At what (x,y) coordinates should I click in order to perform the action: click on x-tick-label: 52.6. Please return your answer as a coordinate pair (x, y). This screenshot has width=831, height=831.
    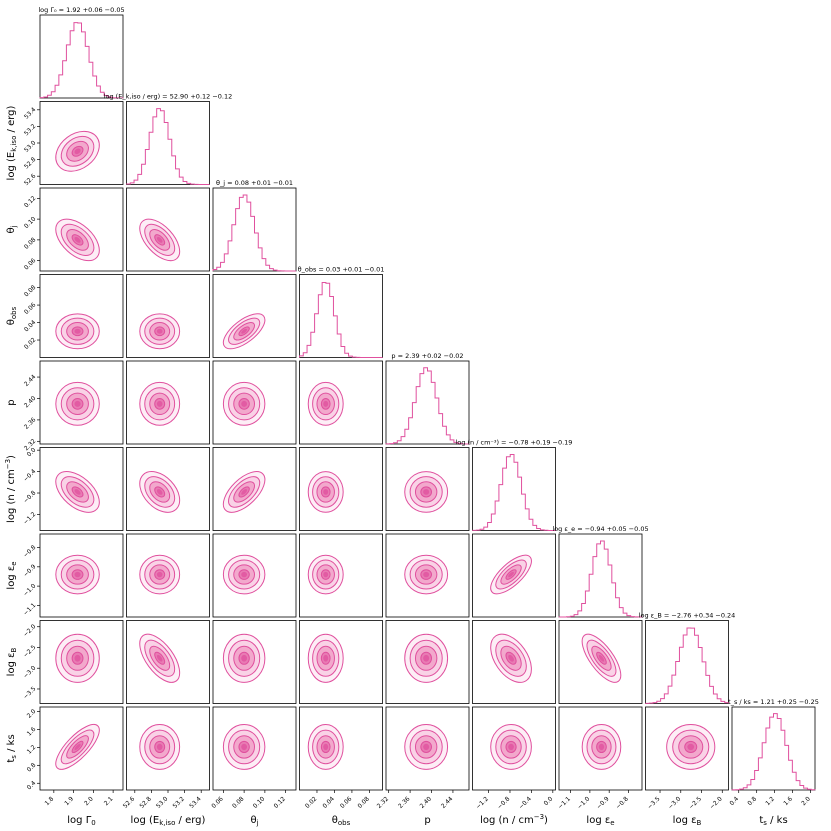
    Looking at the image, I should click on (129, 802).